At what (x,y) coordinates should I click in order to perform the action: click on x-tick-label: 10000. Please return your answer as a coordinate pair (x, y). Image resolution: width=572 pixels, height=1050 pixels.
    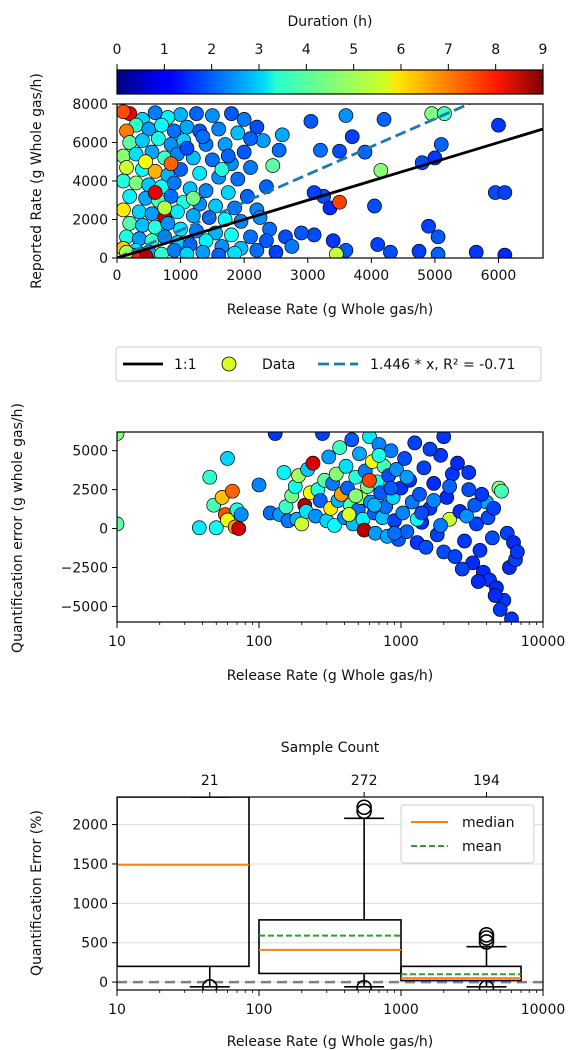
    Looking at the image, I should click on (543, 642).